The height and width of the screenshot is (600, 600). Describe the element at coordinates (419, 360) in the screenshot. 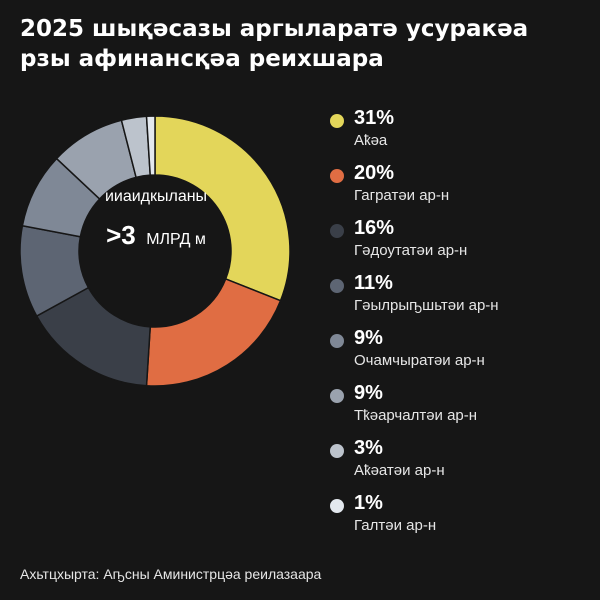

I see `legend-label: Очамчыратәи ар-н` at that location.